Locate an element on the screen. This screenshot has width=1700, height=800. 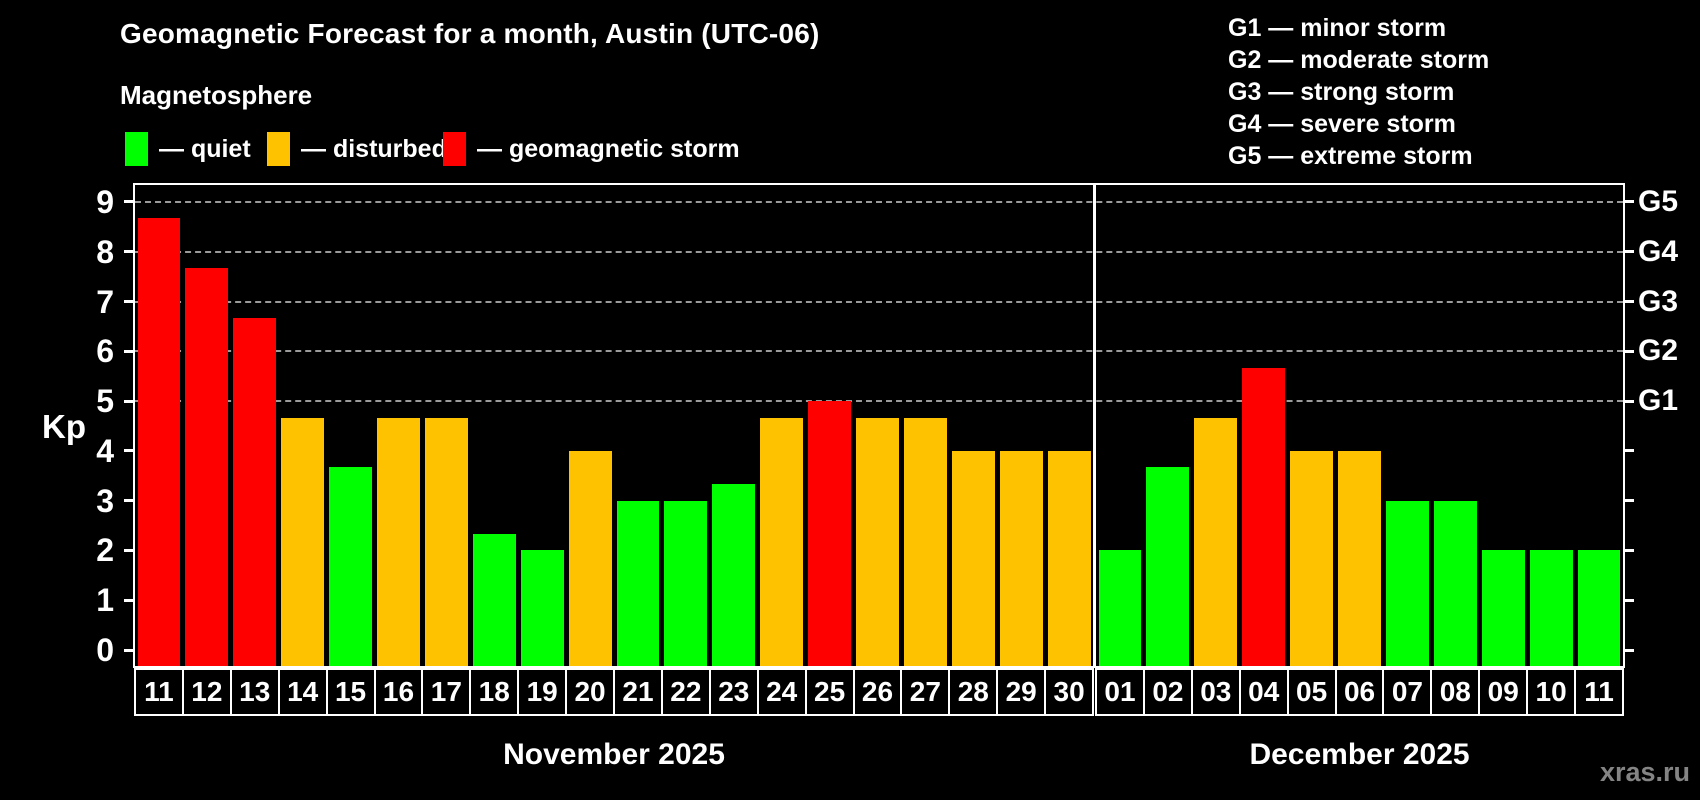
y-tick-label-3: 3 is located at coordinates (105, 500).